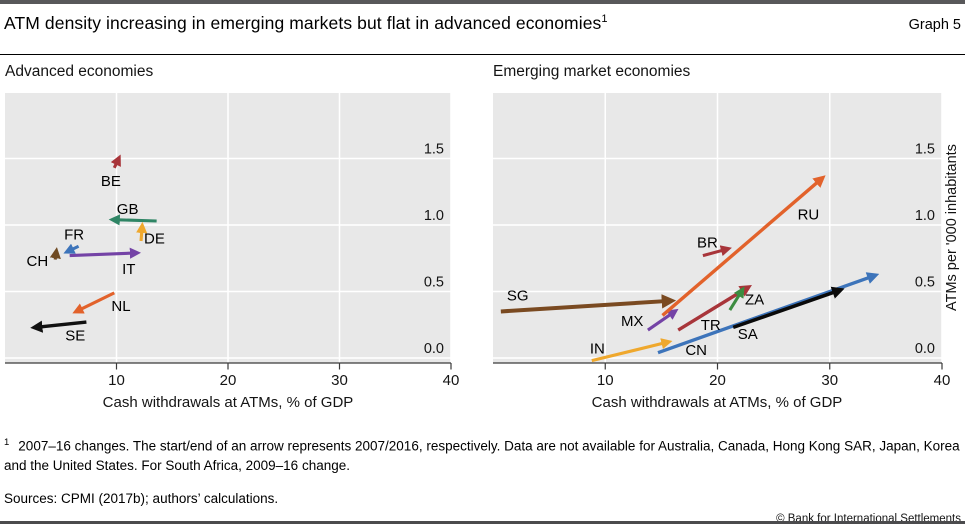  I want to click on arrow-SE, so click(58, 326).